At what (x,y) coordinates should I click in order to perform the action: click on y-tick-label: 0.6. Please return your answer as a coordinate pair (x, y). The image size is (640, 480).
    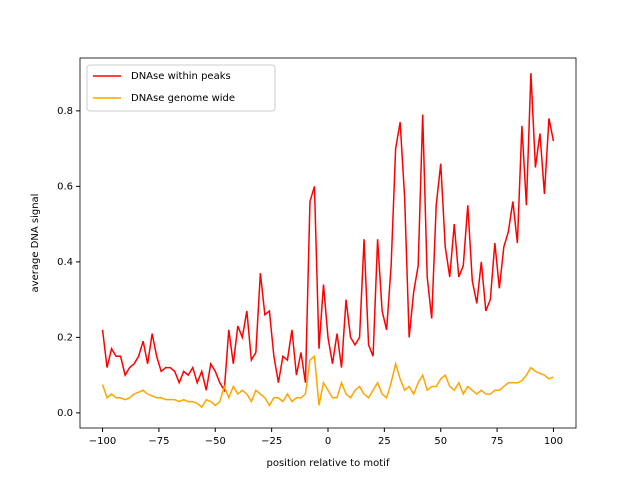
    Looking at the image, I should click on (65, 186).